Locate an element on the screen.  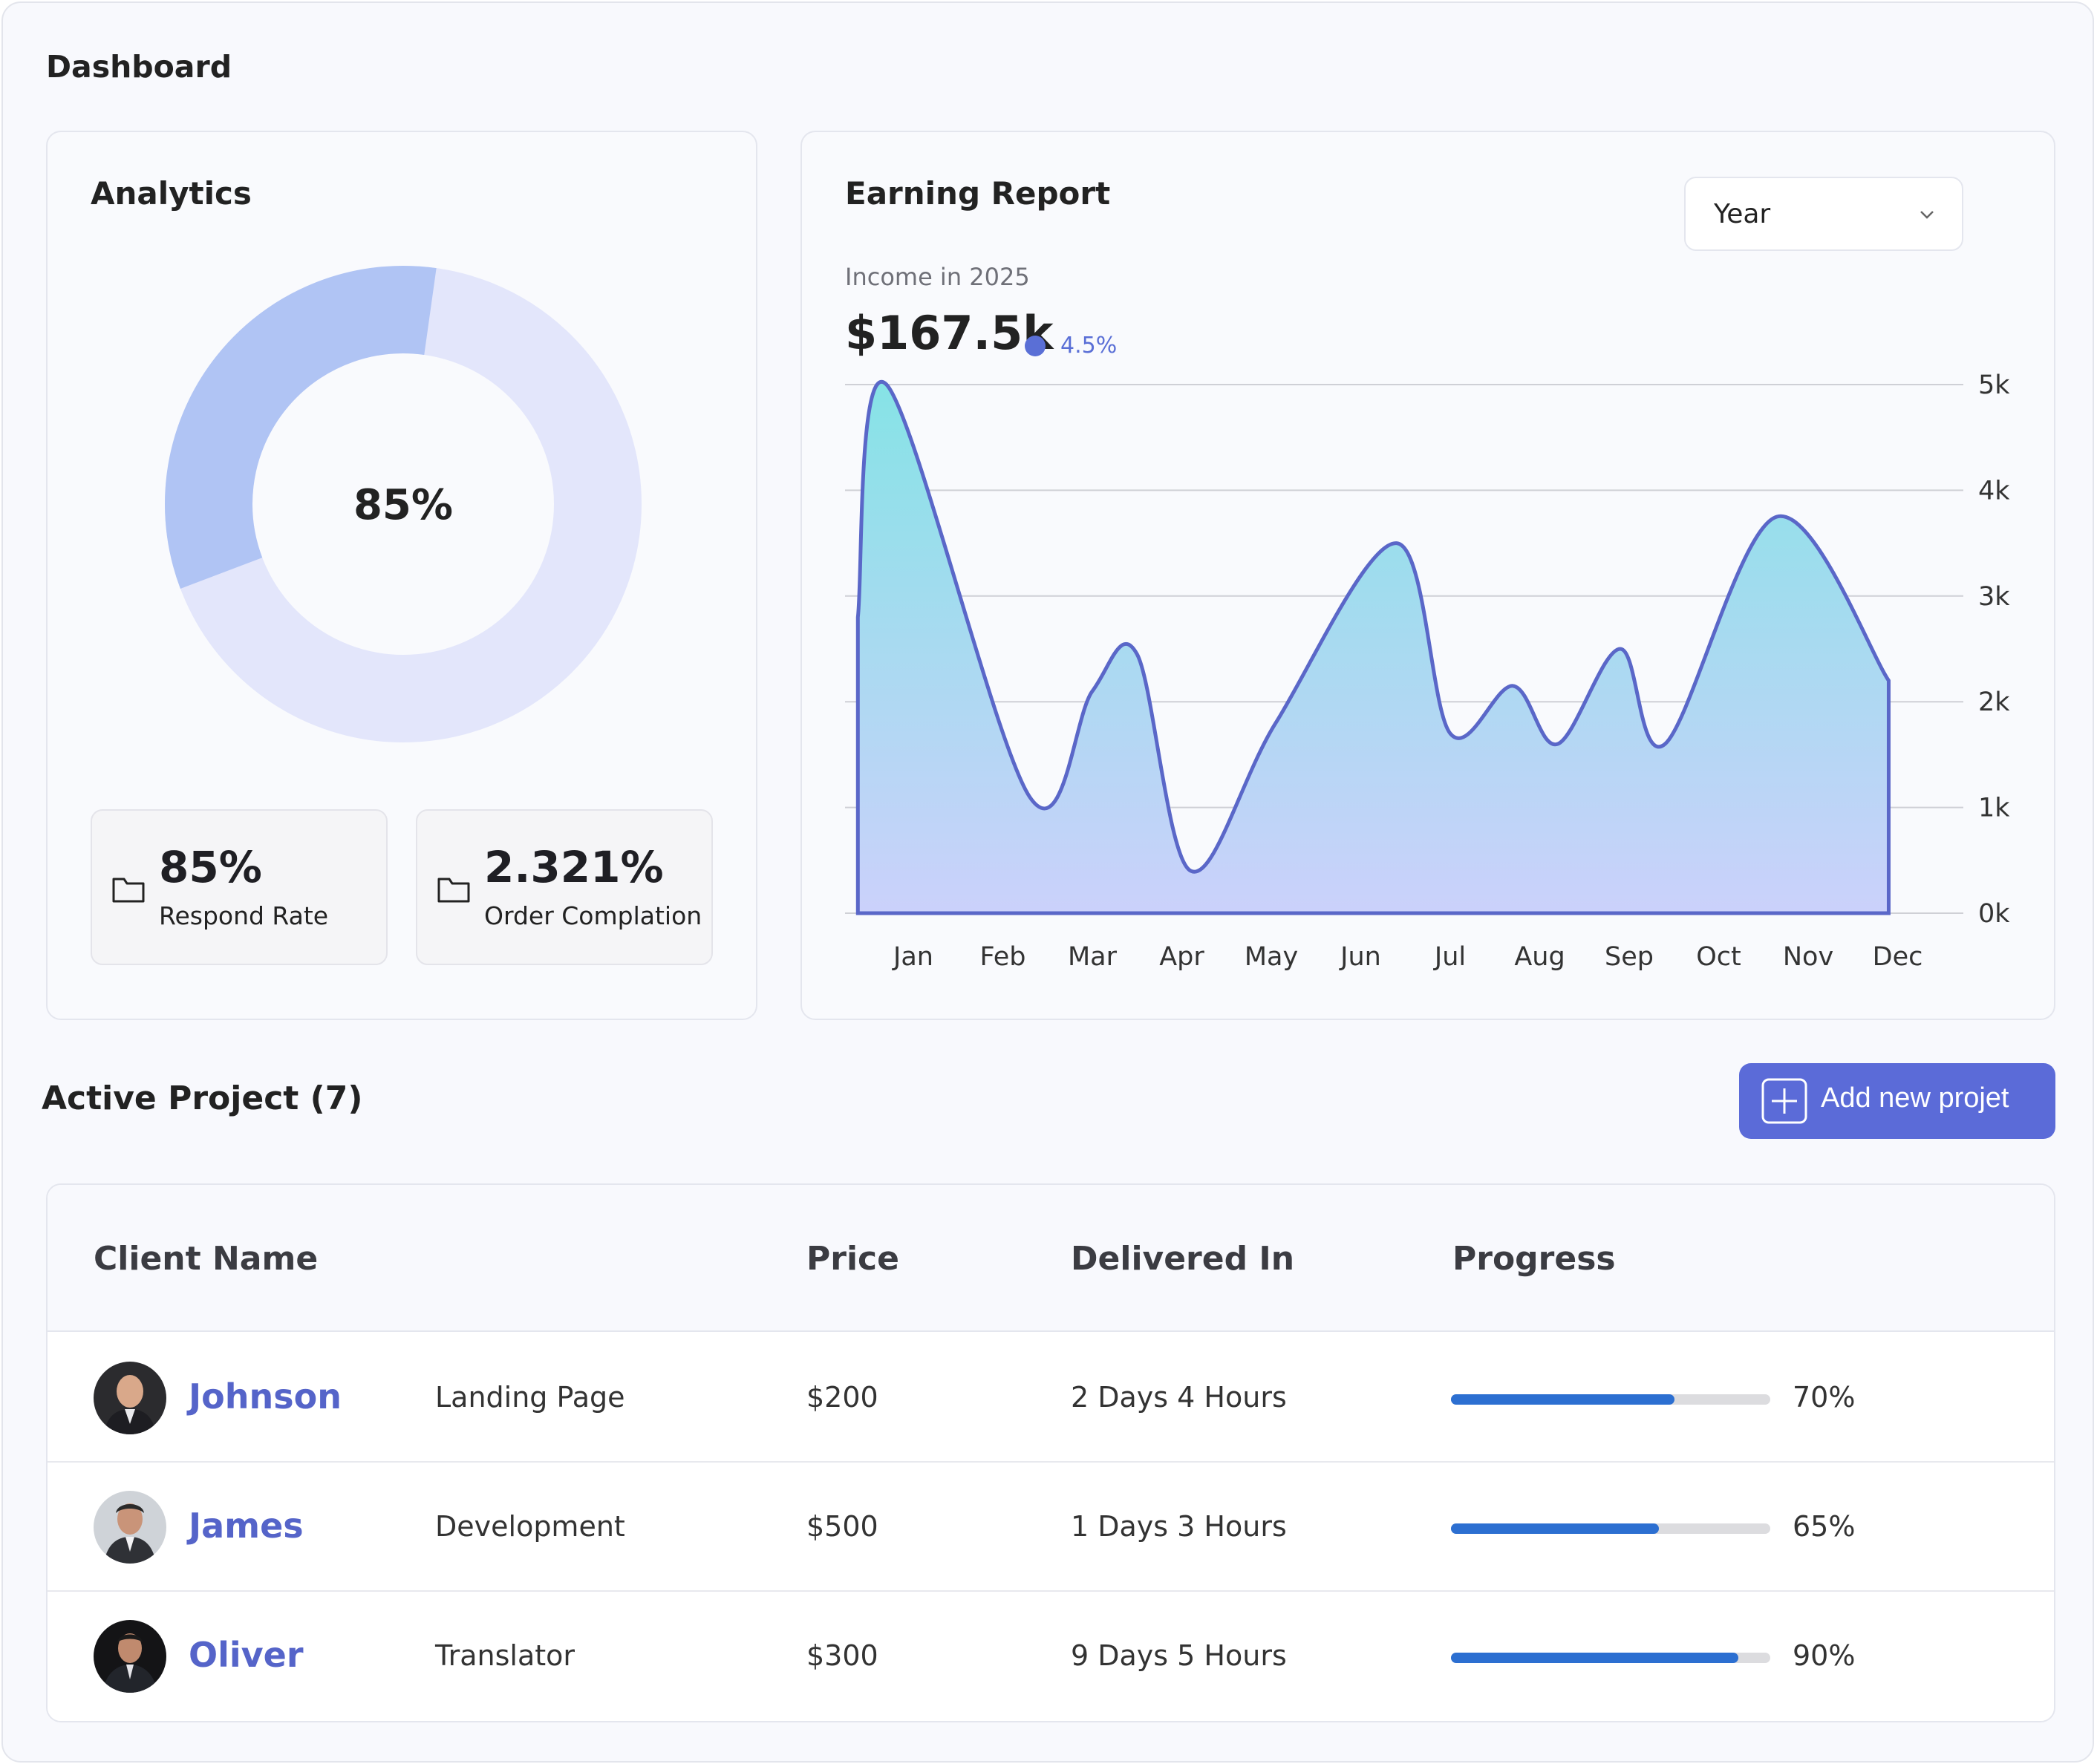
x-tick-label: Apr is located at coordinates (1181, 957).